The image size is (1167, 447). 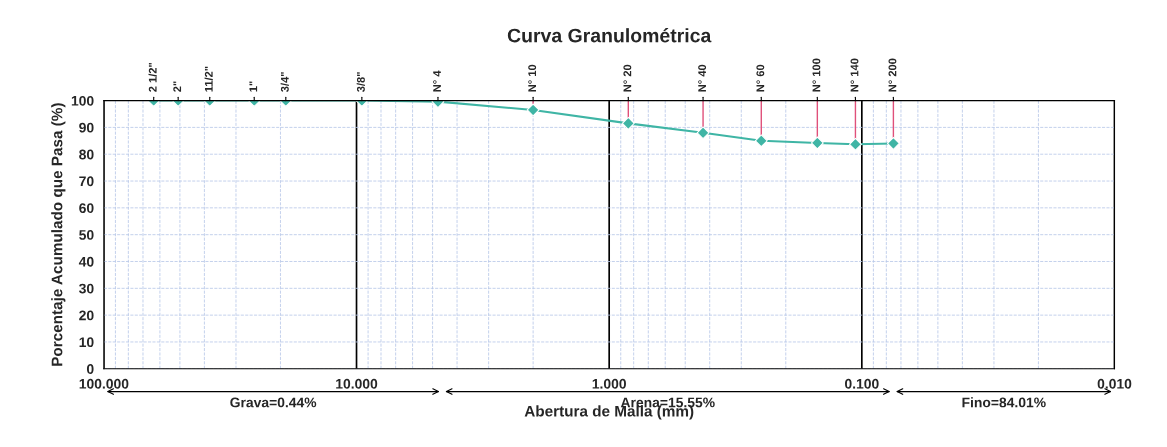 I want to click on y-tick-label: 40, so click(x=86, y=261).